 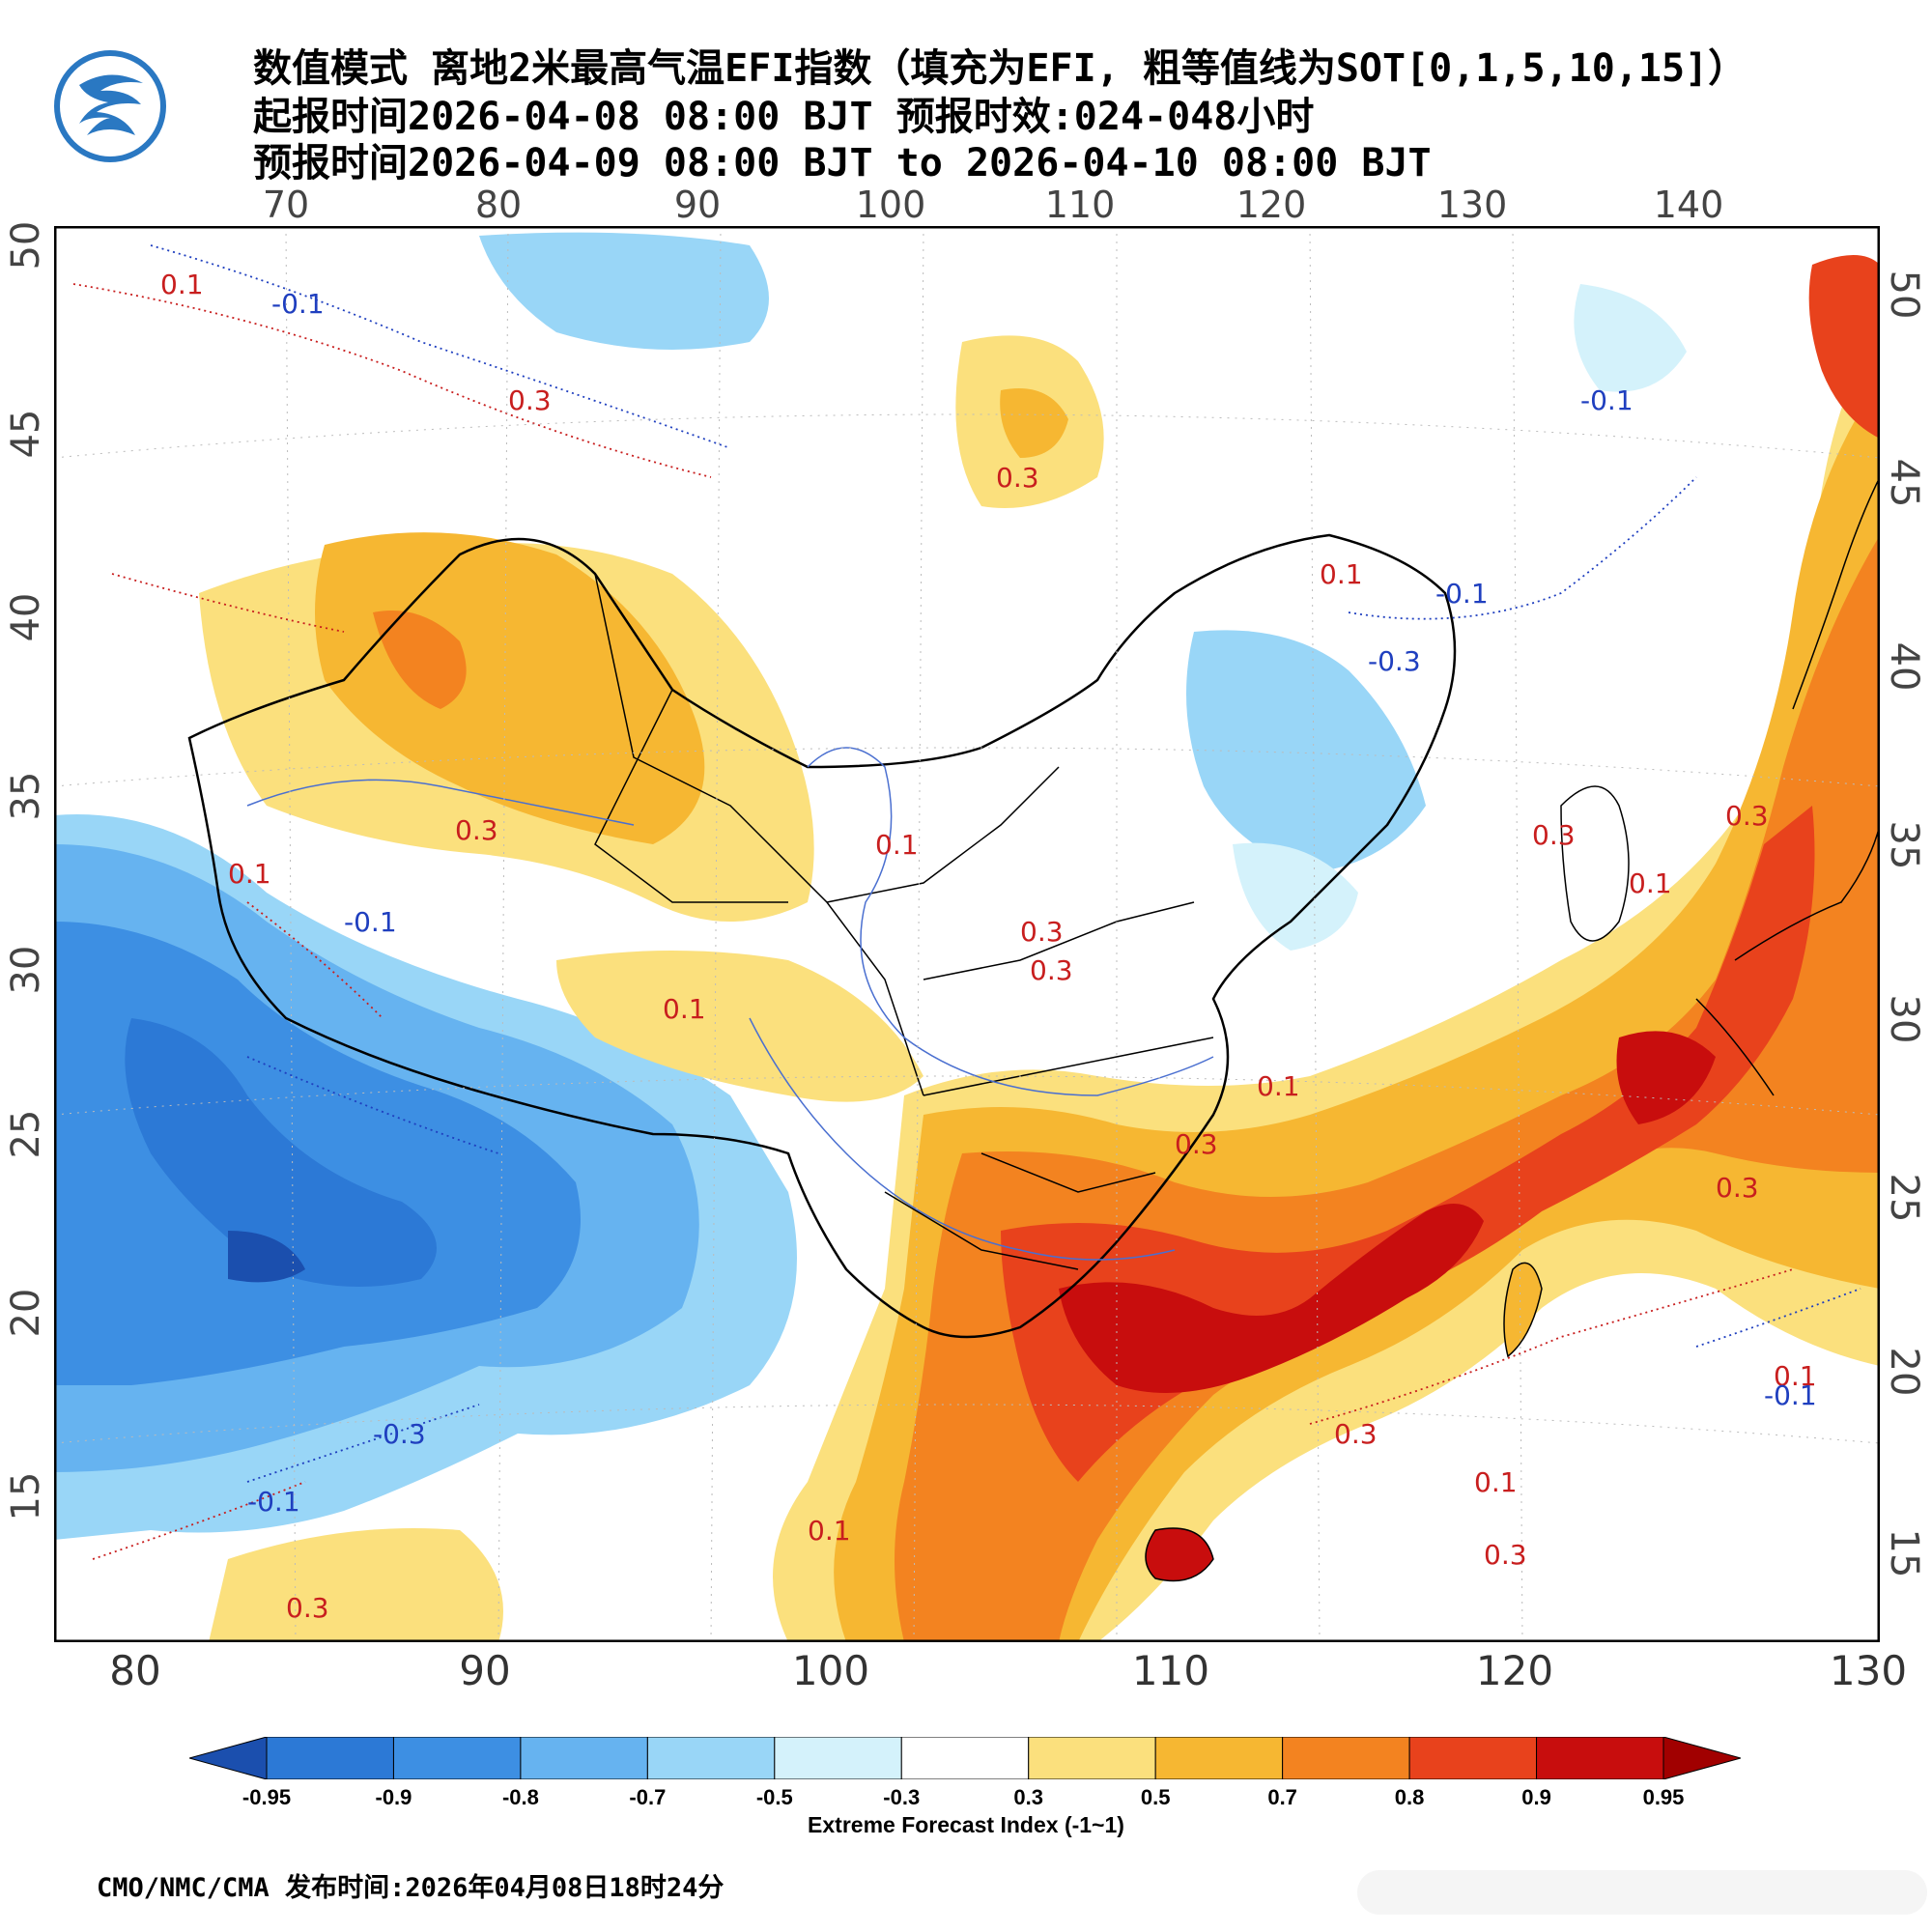 I want to click on bottom-lon-label: 110, so click(x=1170, y=1670).